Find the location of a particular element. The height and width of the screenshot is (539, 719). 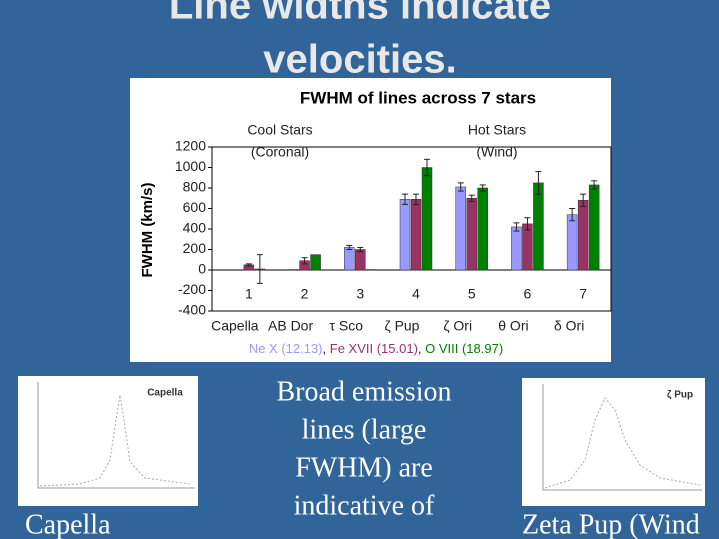

body-text: lines (large is located at coordinates (364, 429).